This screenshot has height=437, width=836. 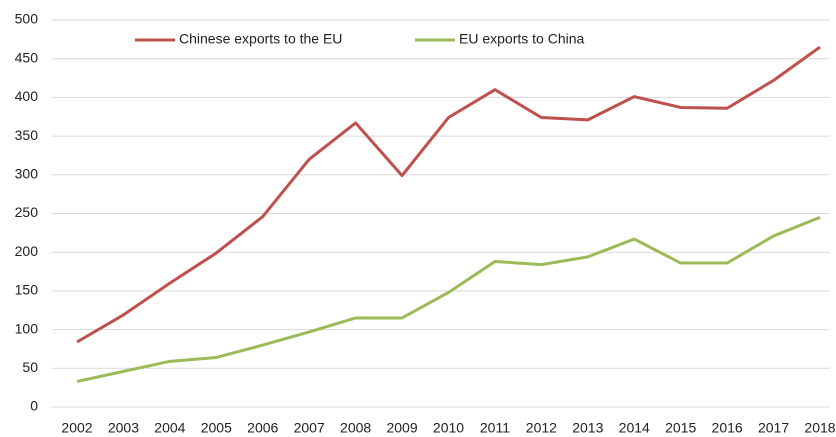 I want to click on y-tick-label: 450, so click(x=27, y=57).